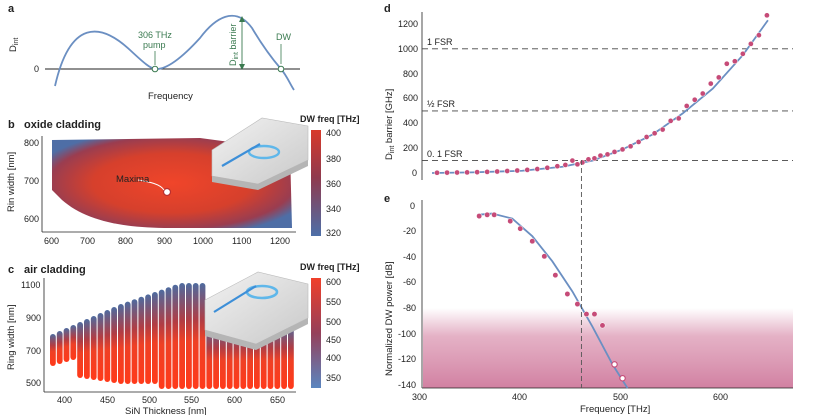 The height and width of the screenshot is (415, 814). What do you see at coordinates (409, 308) in the screenshot?
I see `panel-e-y-tick: -80` at bounding box center [409, 308].